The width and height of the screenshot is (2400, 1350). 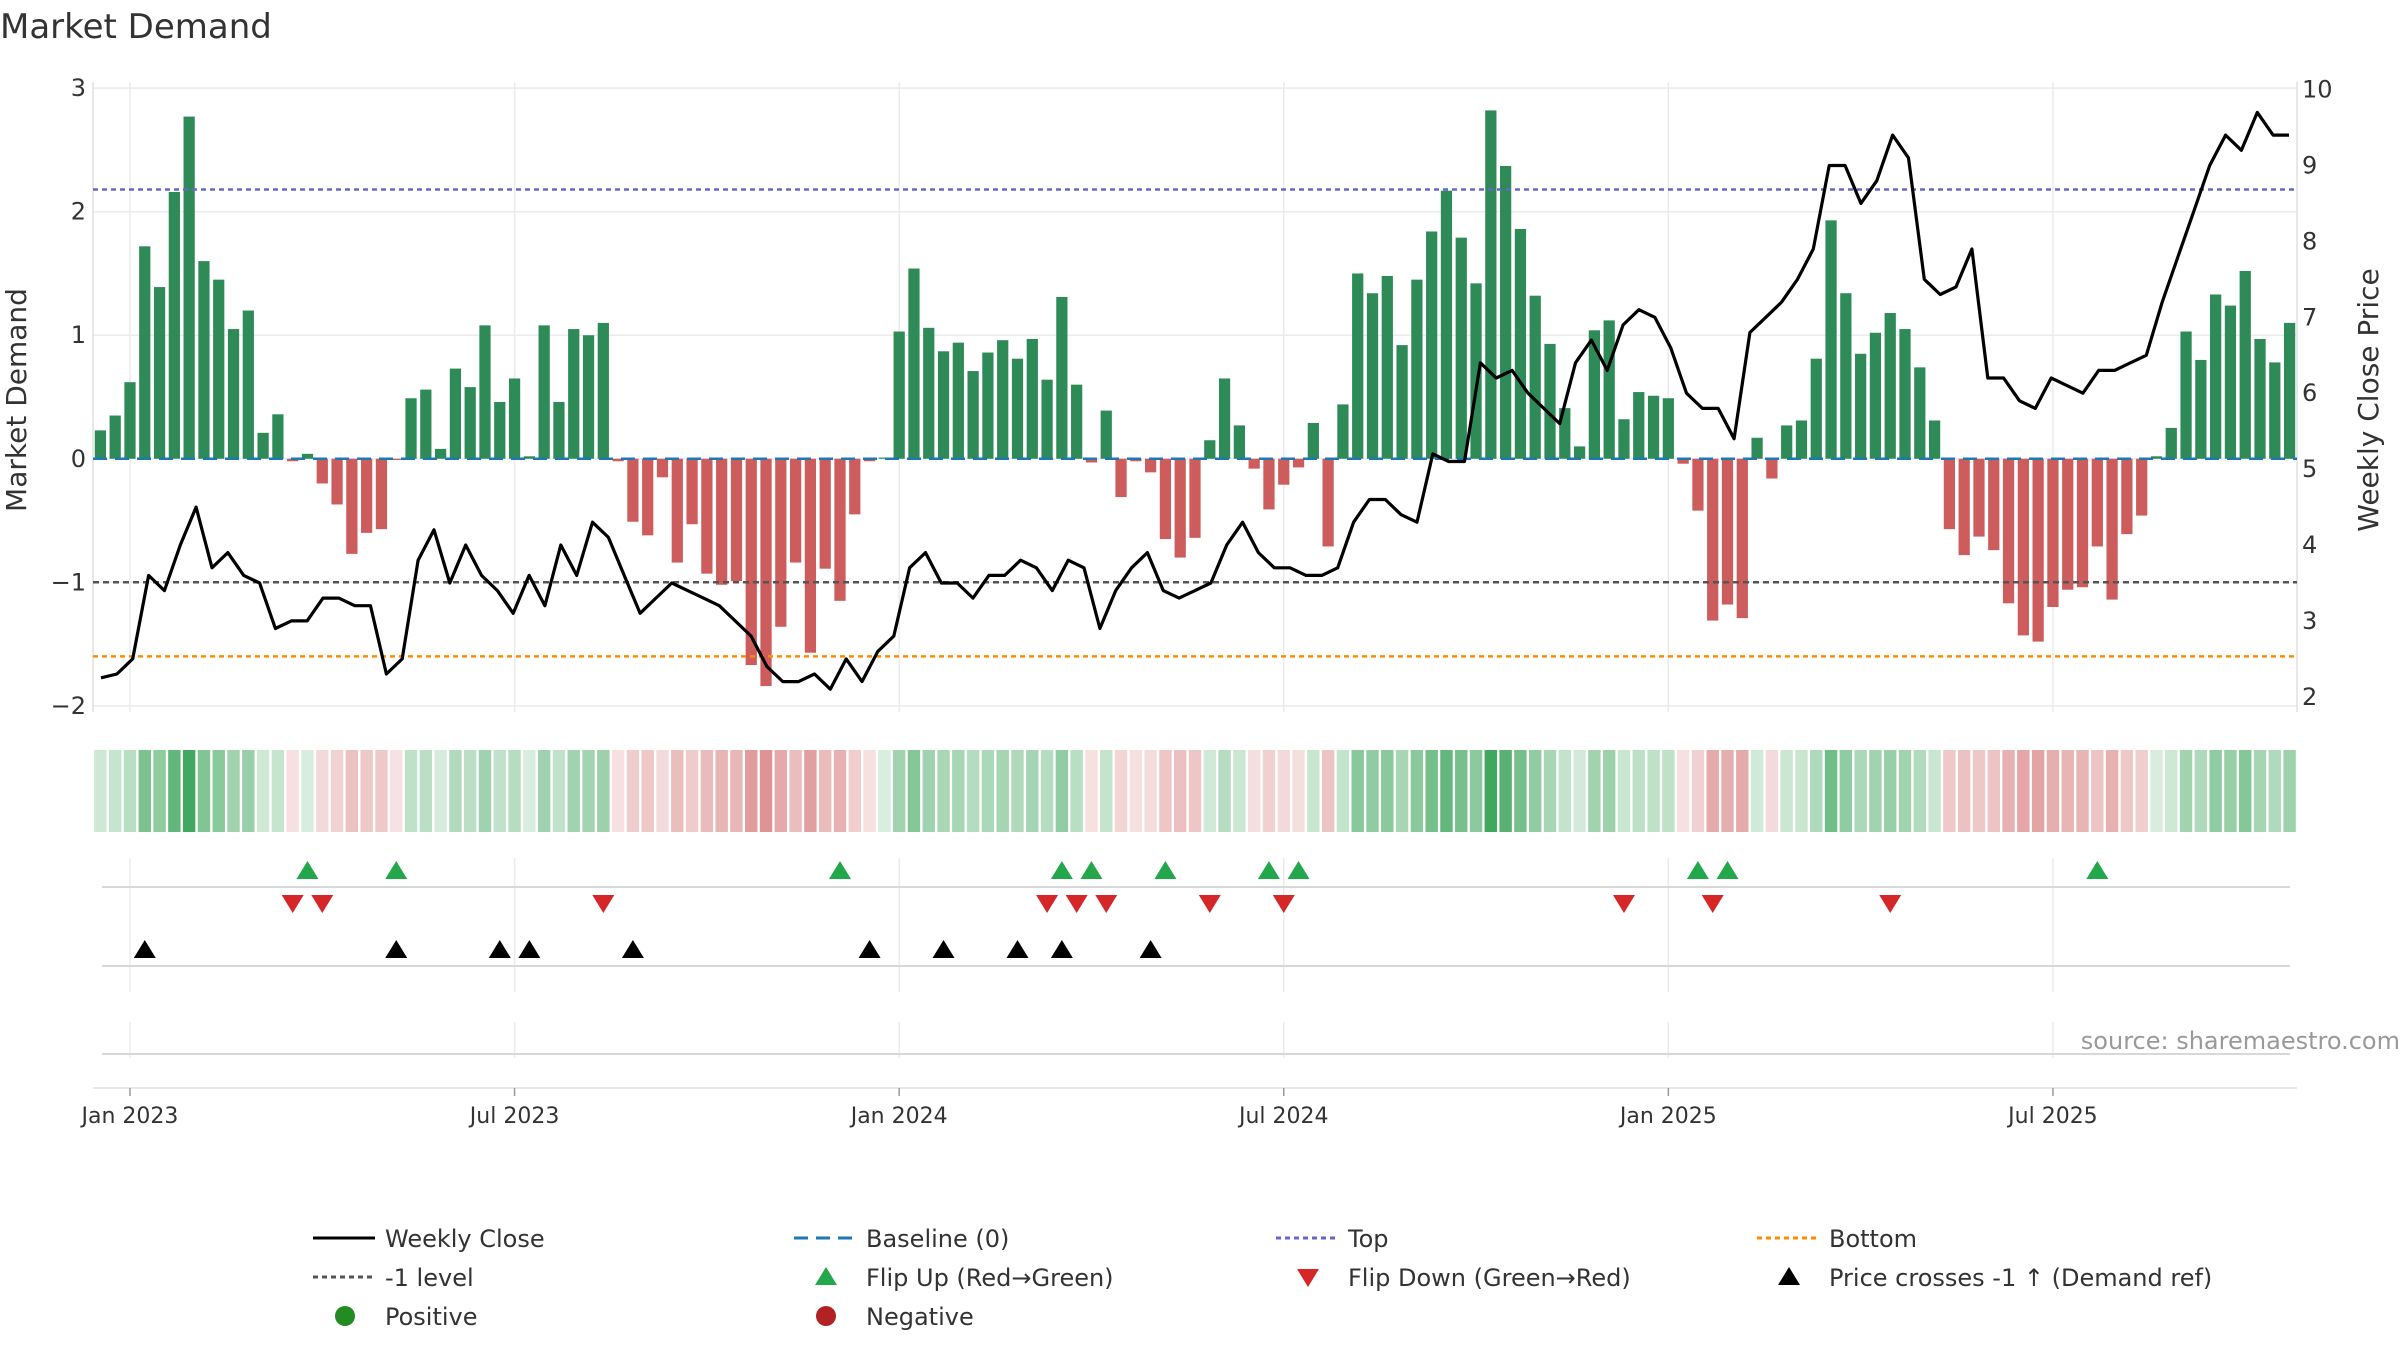 What do you see at coordinates (990, 1278) in the screenshot?
I see `legend-label-5: Flip Up (Red→Green)` at bounding box center [990, 1278].